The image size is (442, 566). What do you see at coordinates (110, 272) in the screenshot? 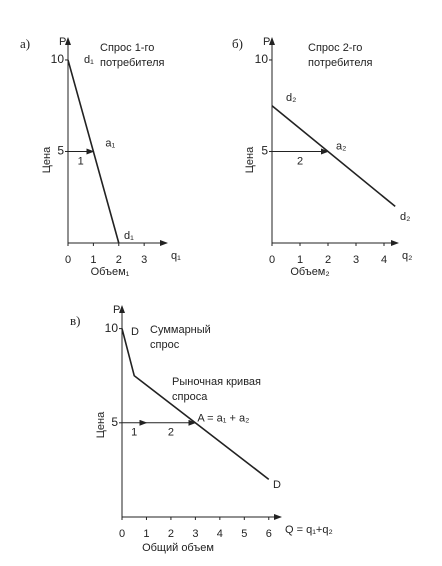
I see `x-axis-label: Объем₁` at bounding box center [110, 272].